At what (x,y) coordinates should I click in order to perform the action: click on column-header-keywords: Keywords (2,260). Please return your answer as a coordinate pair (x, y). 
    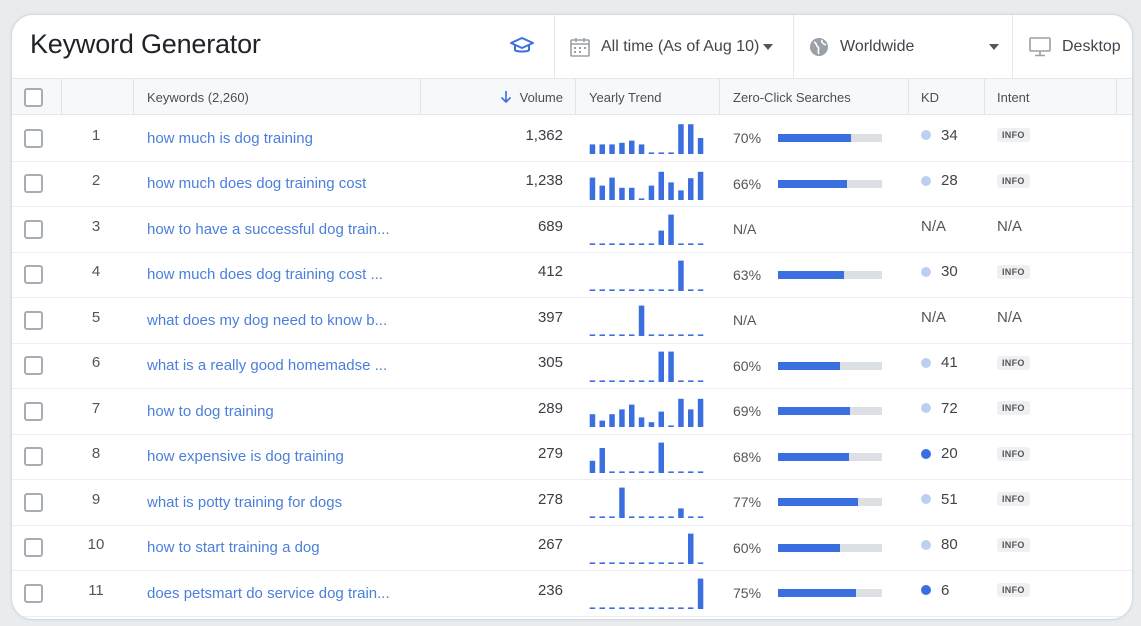
    Looking at the image, I should click on (198, 97).